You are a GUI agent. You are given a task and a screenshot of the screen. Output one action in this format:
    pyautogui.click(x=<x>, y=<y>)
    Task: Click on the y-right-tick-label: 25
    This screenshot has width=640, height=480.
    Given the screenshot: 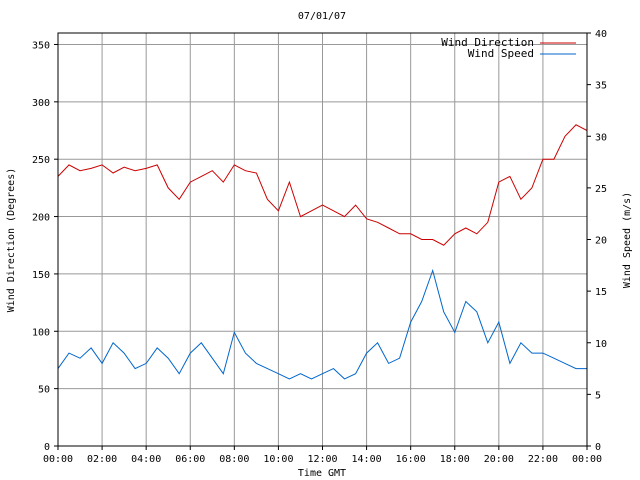 What is the action you would take?
    pyautogui.click(x=601, y=189)
    